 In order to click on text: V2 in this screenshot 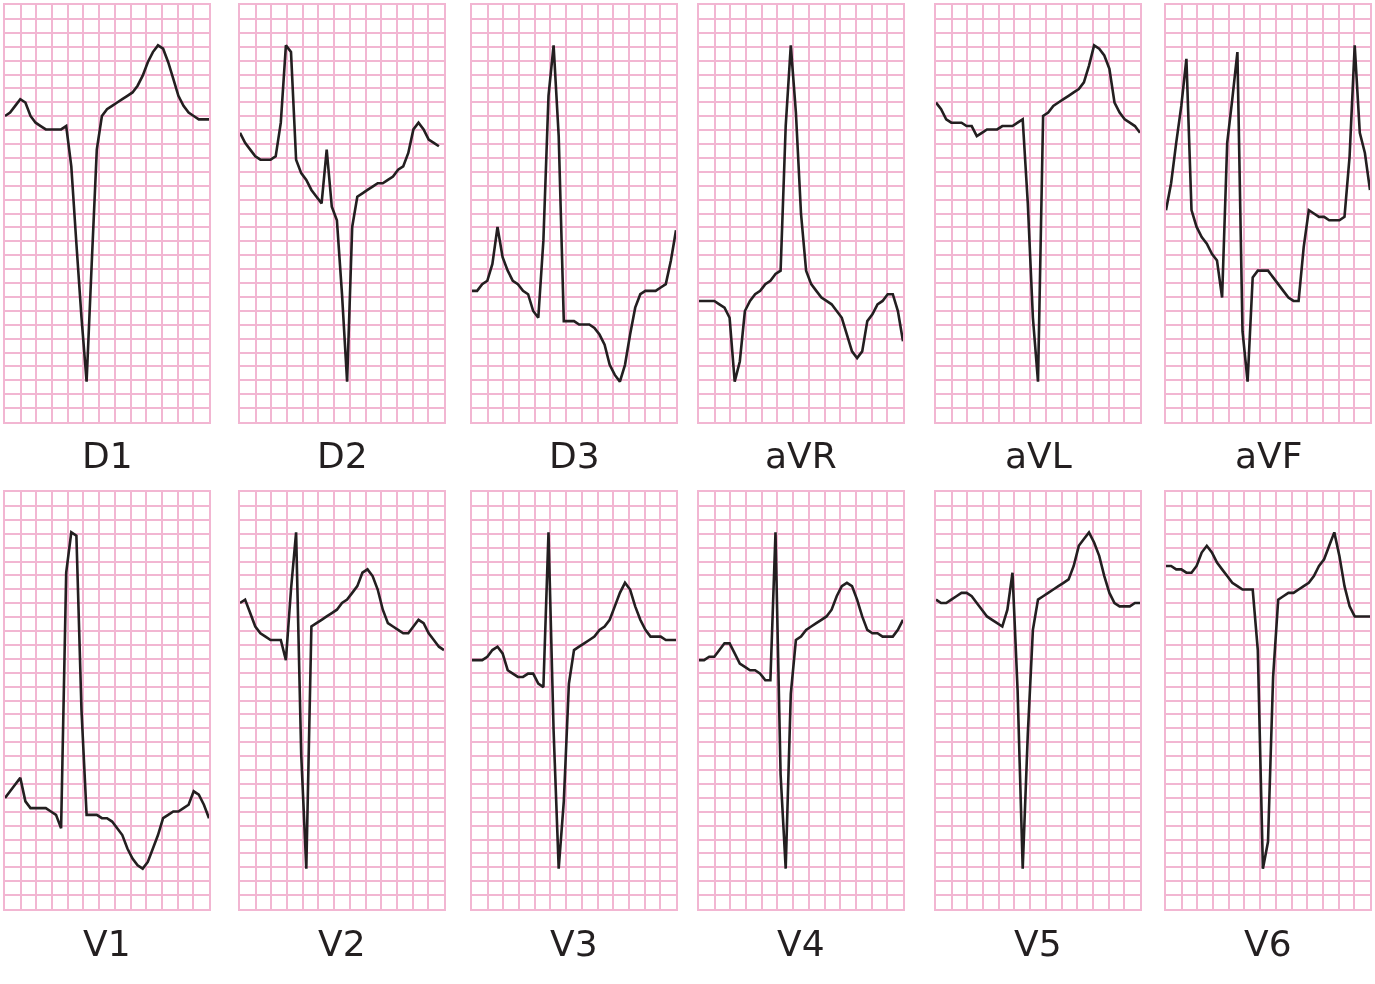, I will do `click(342, 943)`.